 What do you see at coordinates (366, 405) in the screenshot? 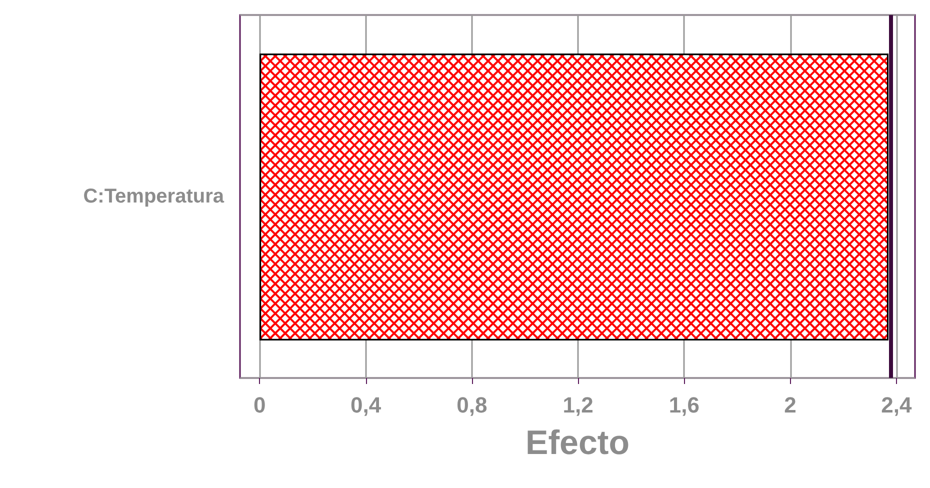
I see `x-tick-label: 0,4` at bounding box center [366, 405].